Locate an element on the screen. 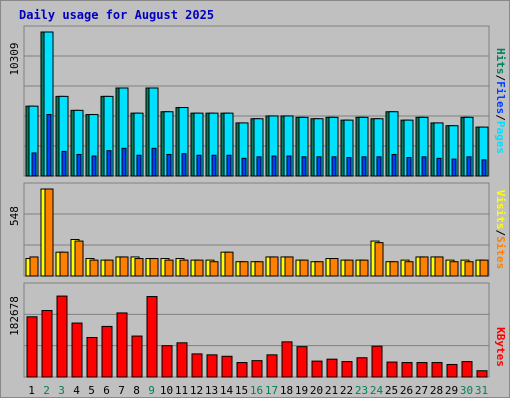 The width and height of the screenshot is (512, 400). day-label: 26 is located at coordinates (406, 390).